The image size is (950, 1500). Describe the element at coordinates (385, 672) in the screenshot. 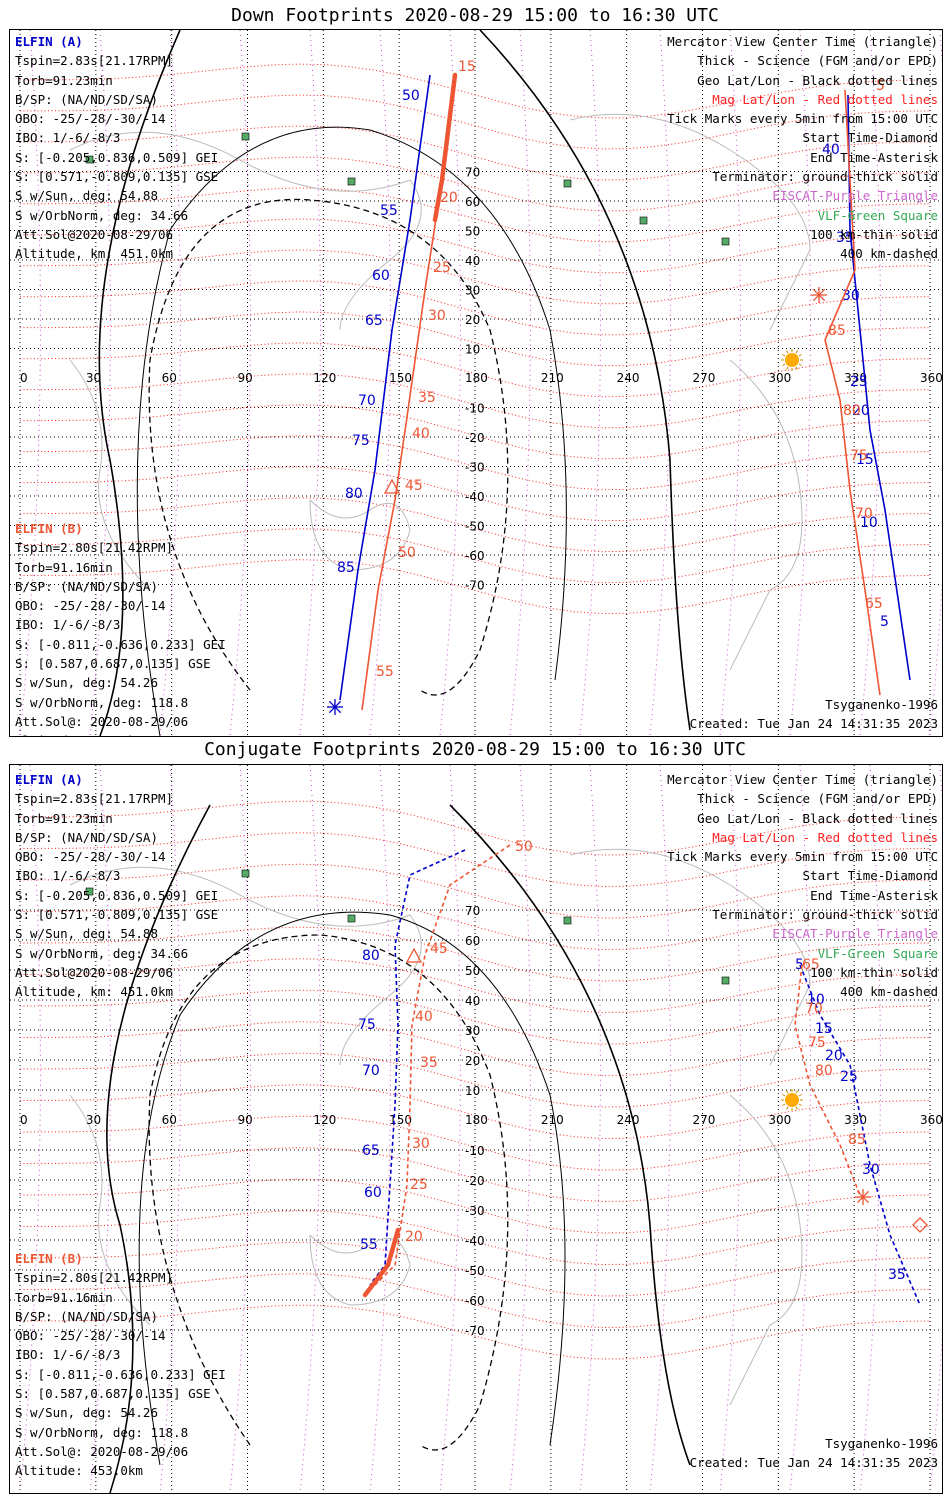

I see `elfin-b-track-tick-label: 55` at that location.